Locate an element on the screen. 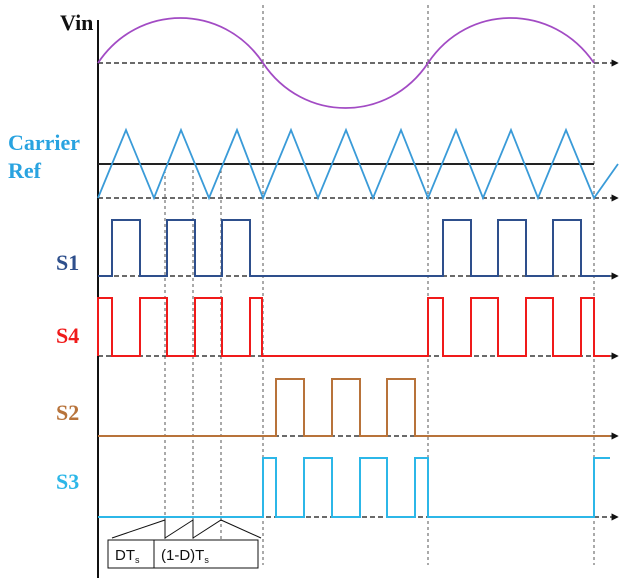 This screenshot has height=585, width=629. carrier-triangle-trace is located at coordinates (358, 164).